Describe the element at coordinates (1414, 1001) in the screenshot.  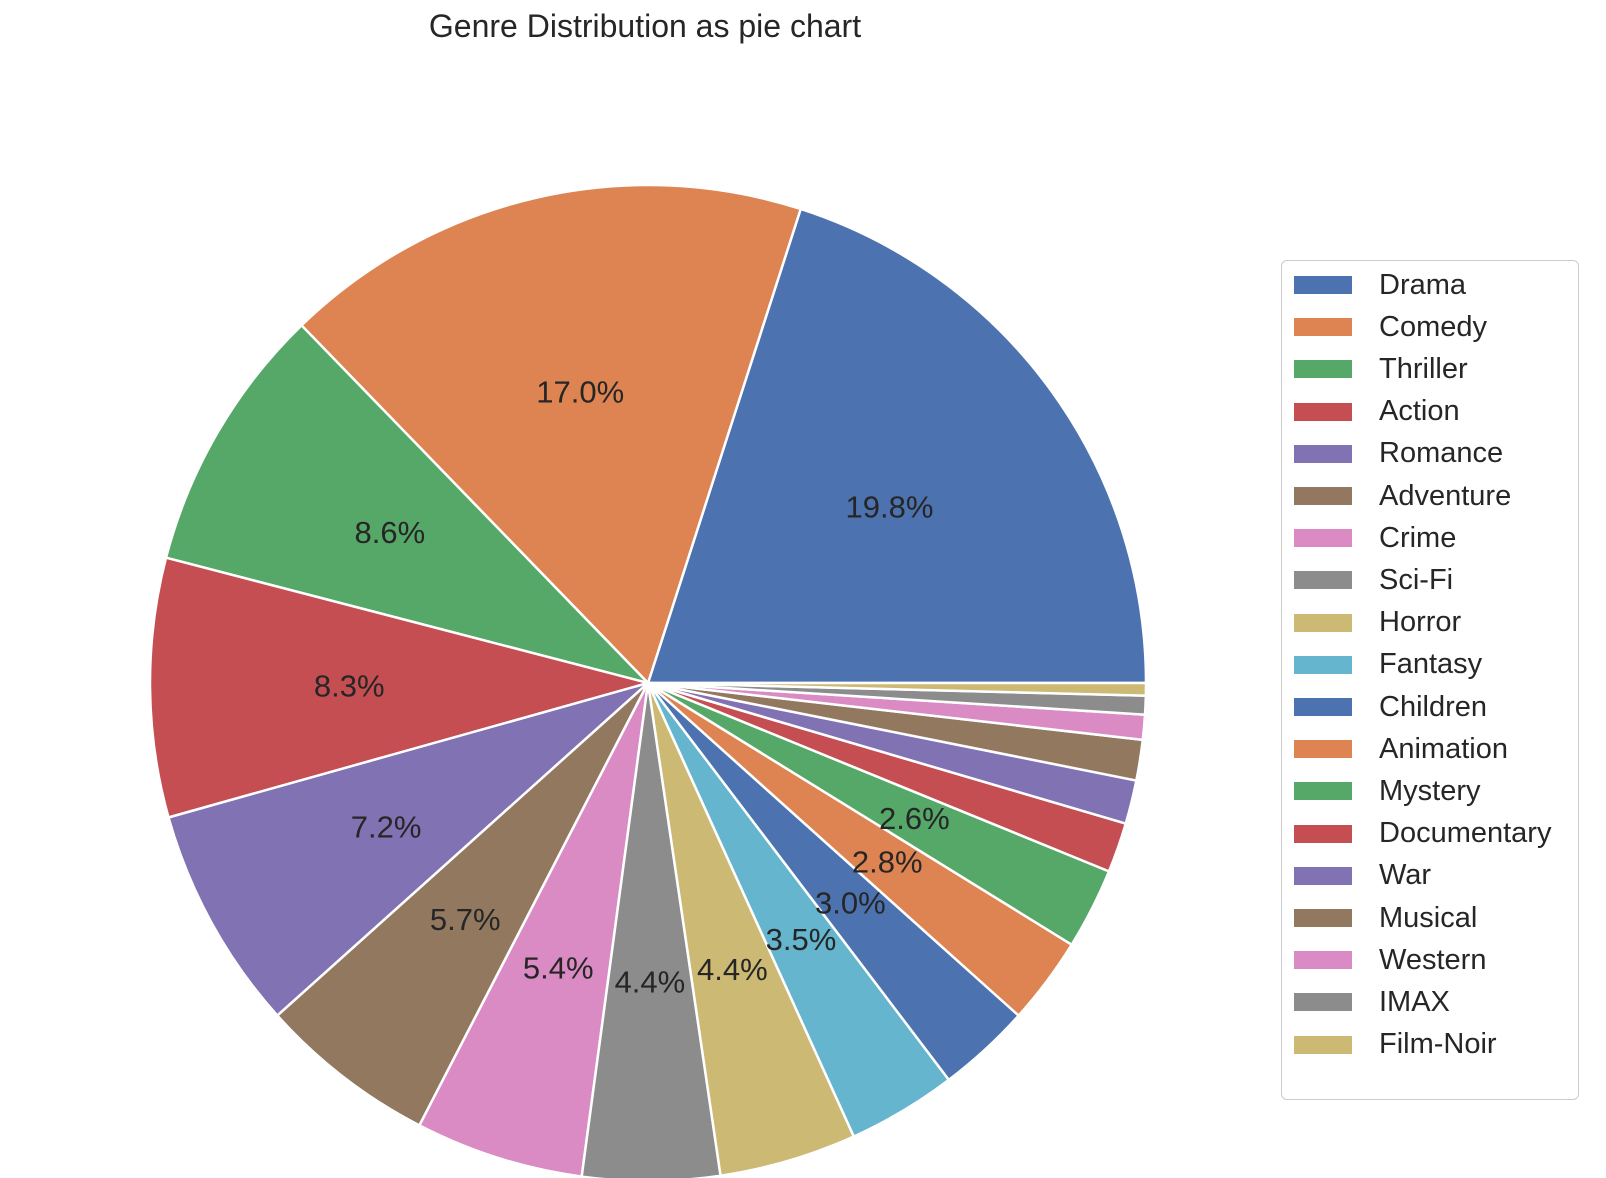
I see `legend-label: IMAX` at that location.